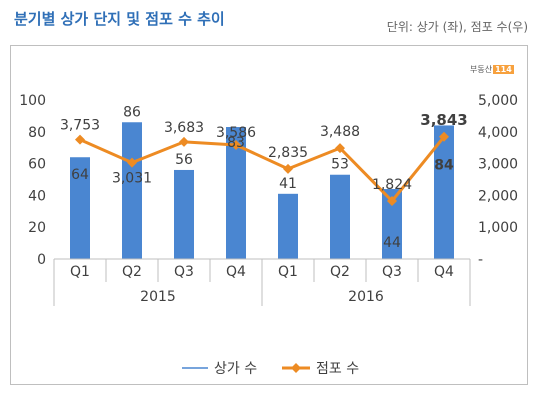 The image size is (540, 400). Describe the element at coordinates (498, 228) in the screenshot. I see `y-right-tick-label: 1,000` at that location.